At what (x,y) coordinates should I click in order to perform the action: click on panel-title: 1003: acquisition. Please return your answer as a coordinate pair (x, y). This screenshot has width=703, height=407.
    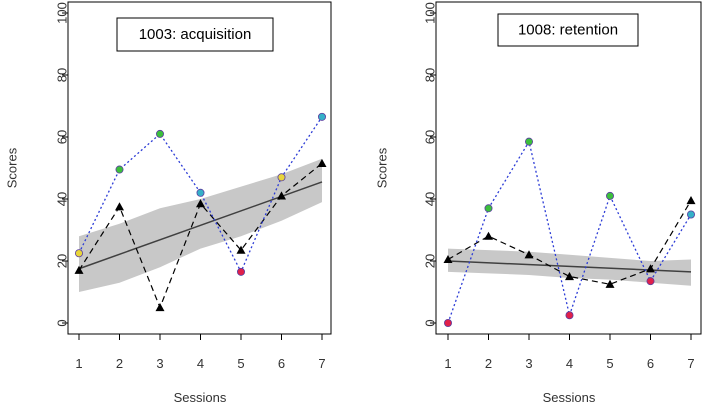
    Looking at the image, I should click on (195, 34).